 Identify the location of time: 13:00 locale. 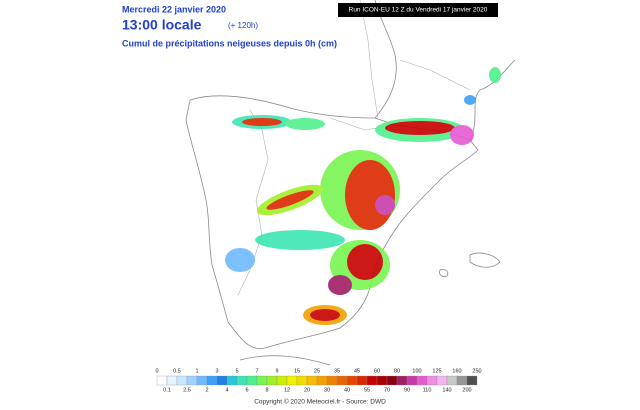
(162, 25).